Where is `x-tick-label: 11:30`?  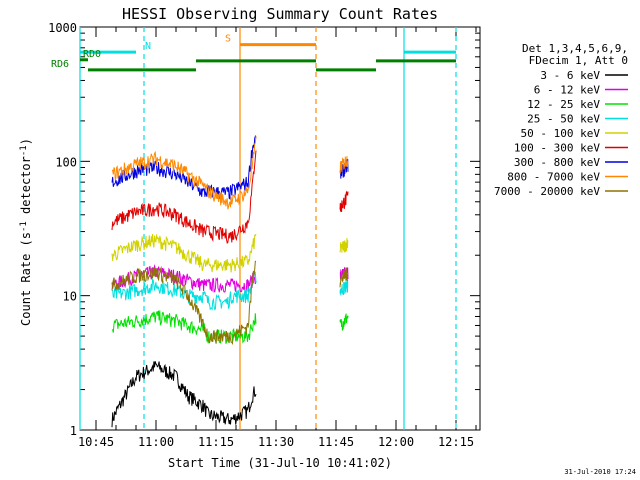 x-tick-label: 11:30 is located at coordinates (276, 442).